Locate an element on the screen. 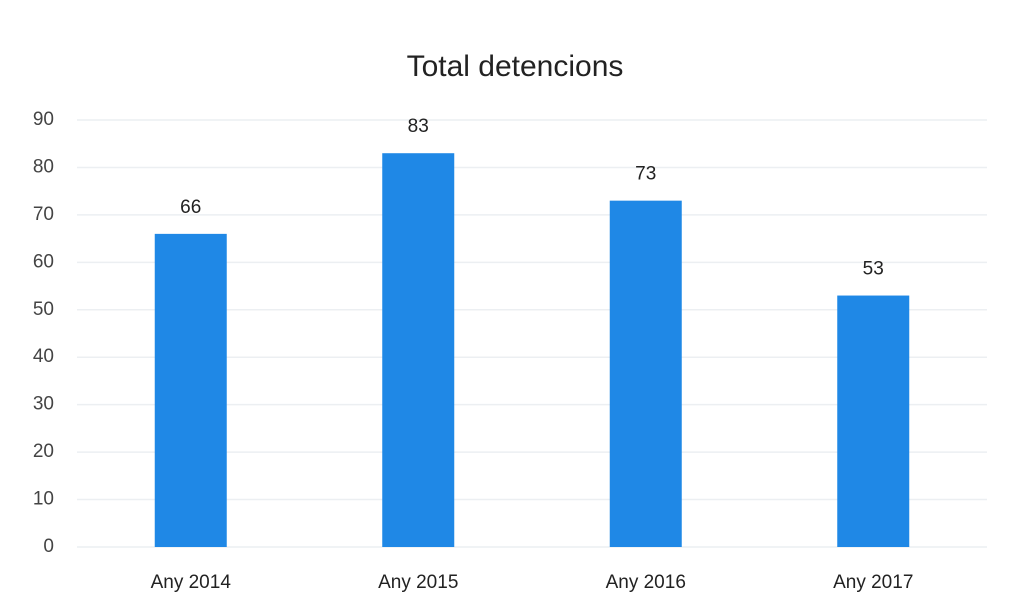  y-tick-label: 20 is located at coordinates (43, 451).